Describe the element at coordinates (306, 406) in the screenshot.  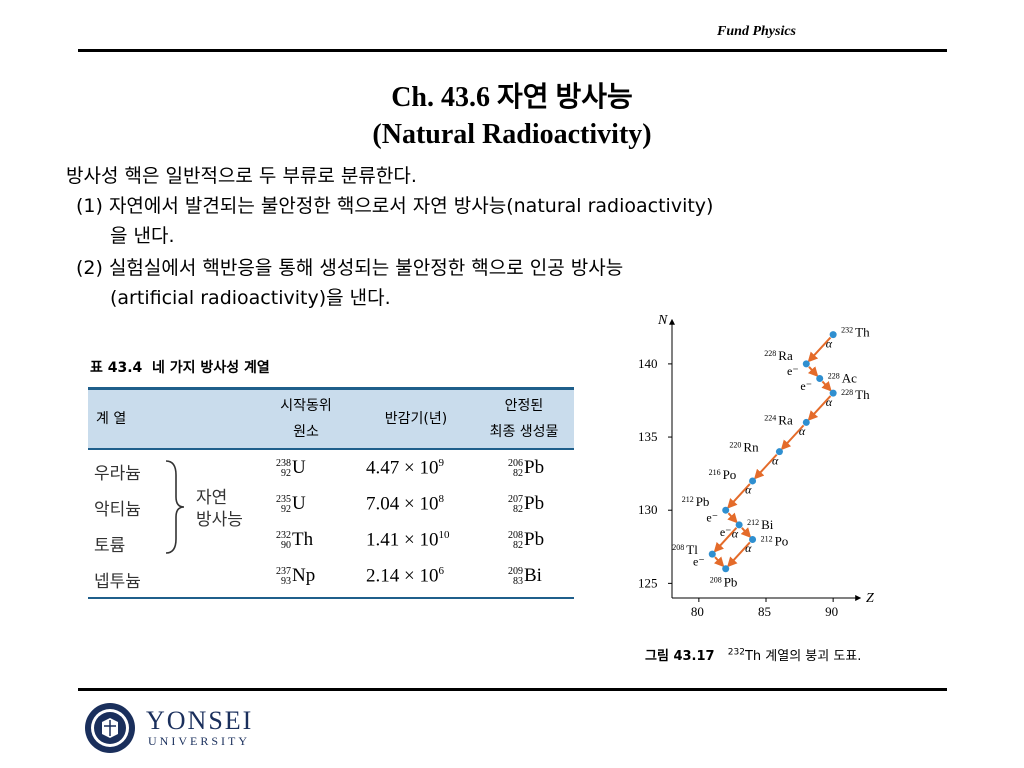
I see `header-start-line-1: 시작동위` at that location.